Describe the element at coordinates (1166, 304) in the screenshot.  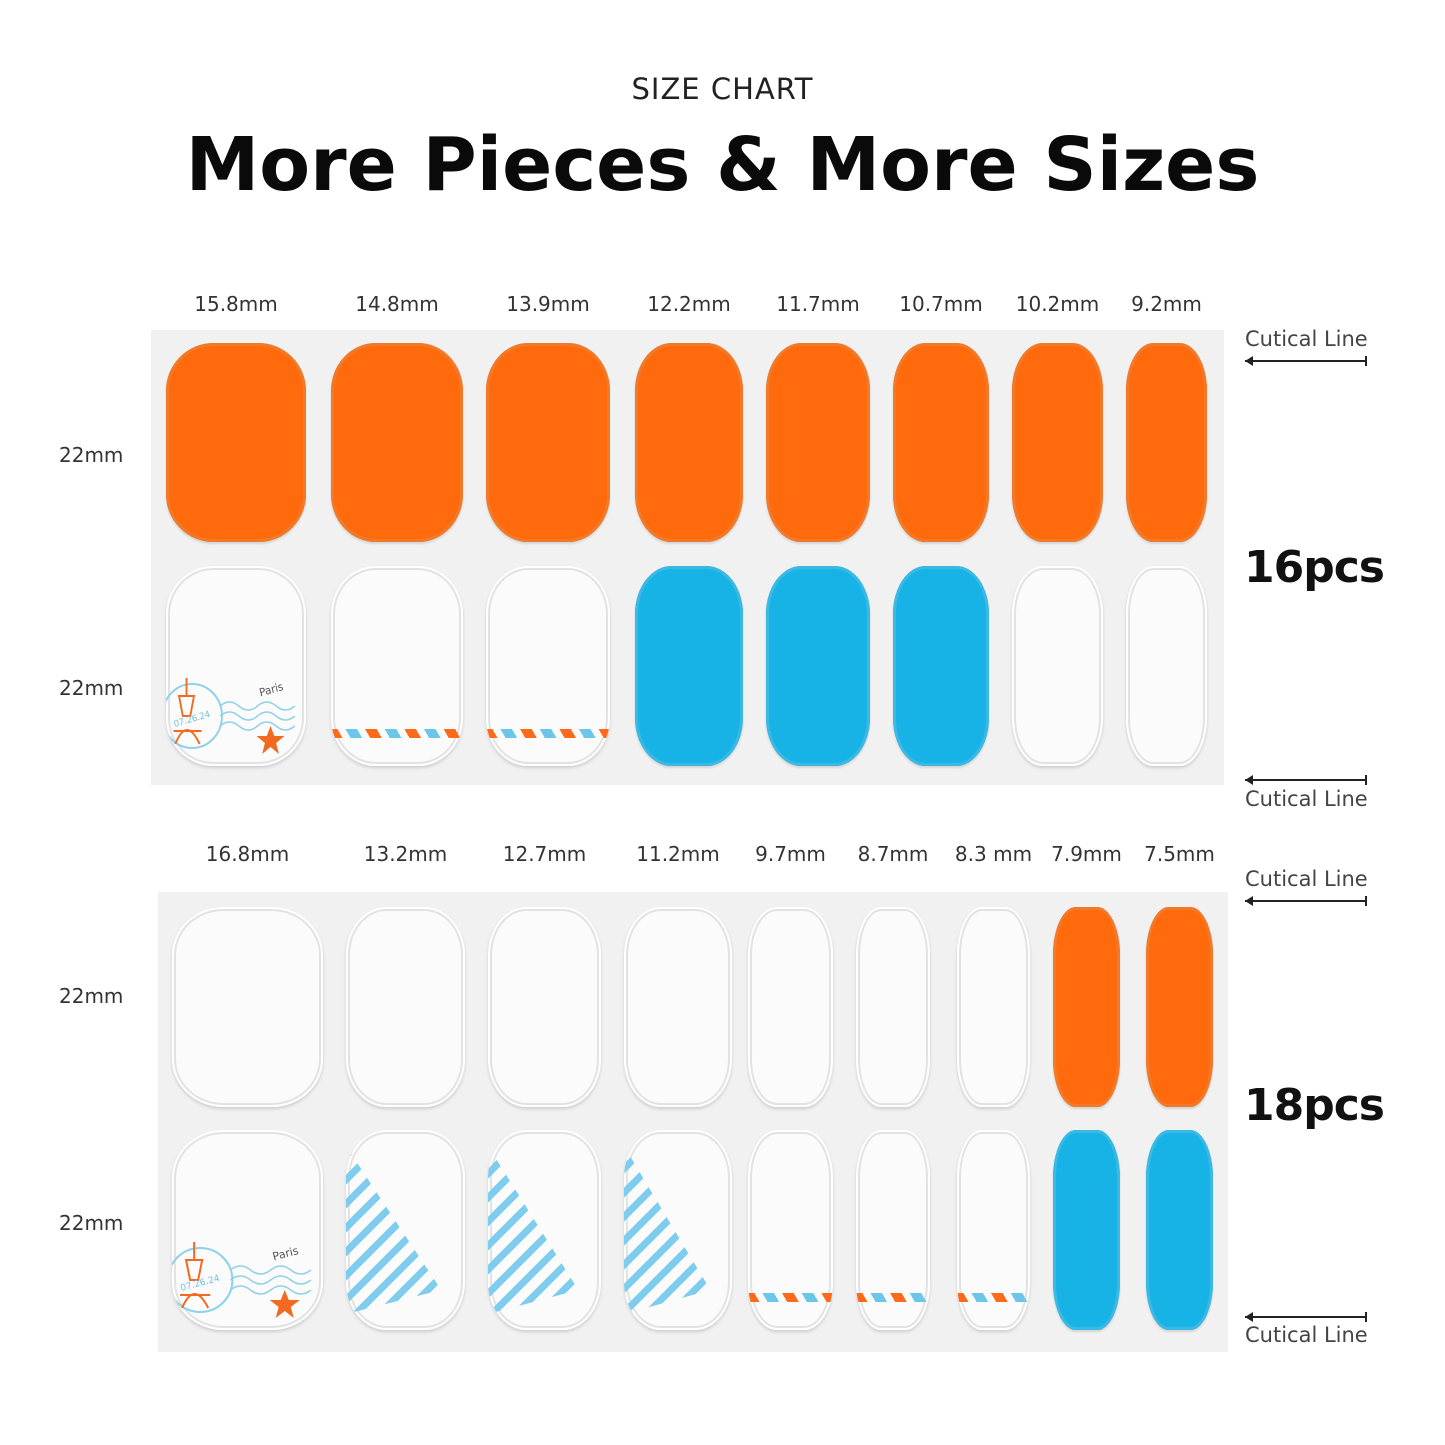
I see `nail-width-label: 9.2mm` at that location.